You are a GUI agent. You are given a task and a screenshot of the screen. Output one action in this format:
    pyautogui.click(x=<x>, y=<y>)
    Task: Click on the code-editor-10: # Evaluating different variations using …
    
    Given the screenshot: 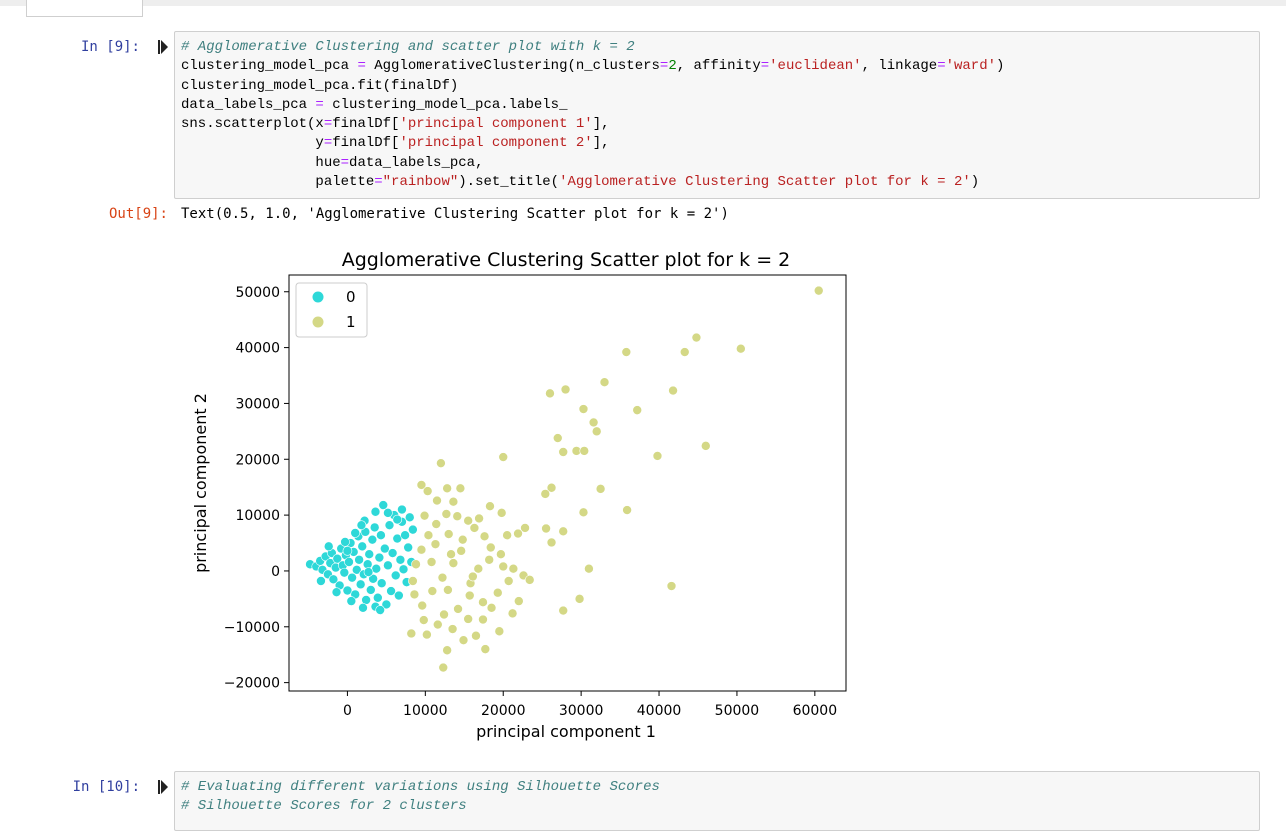 What is the action you would take?
    pyautogui.click(x=420, y=797)
    